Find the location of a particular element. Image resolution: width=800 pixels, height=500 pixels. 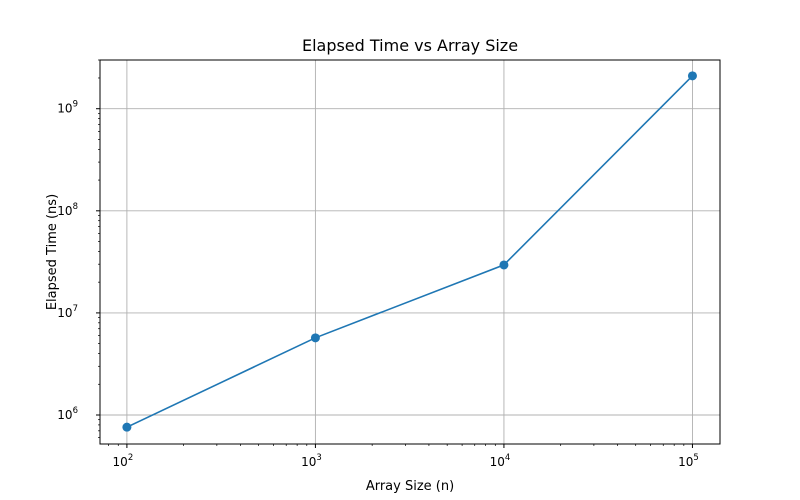

y-tick-label: 10⁶ is located at coordinates (67, 414).